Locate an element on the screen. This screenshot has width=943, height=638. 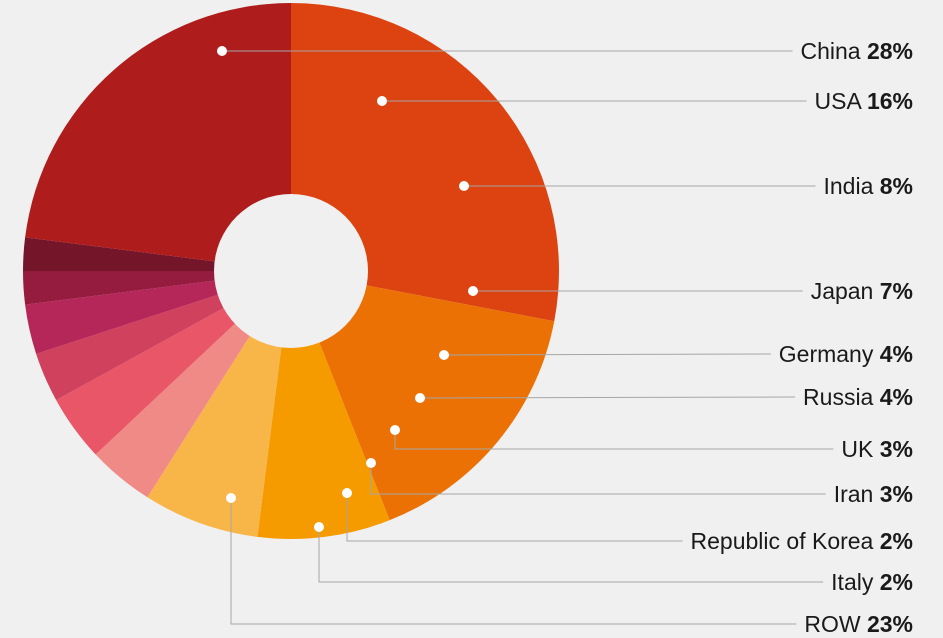
marker-dot-japan is located at coordinates (473, 291).